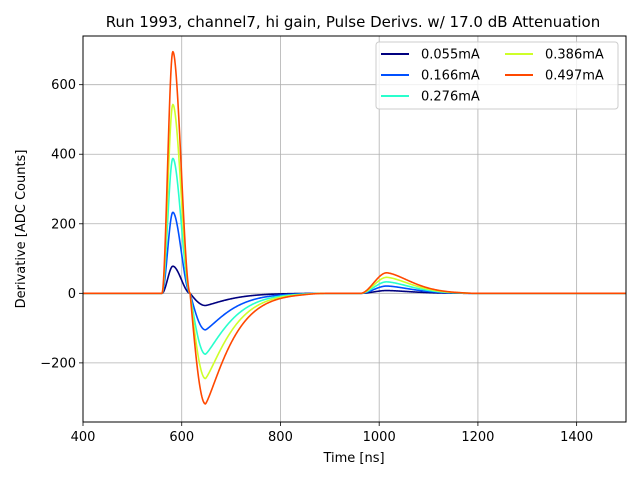  I want to click on legend-label: 0.497mA, so click(574, 76).